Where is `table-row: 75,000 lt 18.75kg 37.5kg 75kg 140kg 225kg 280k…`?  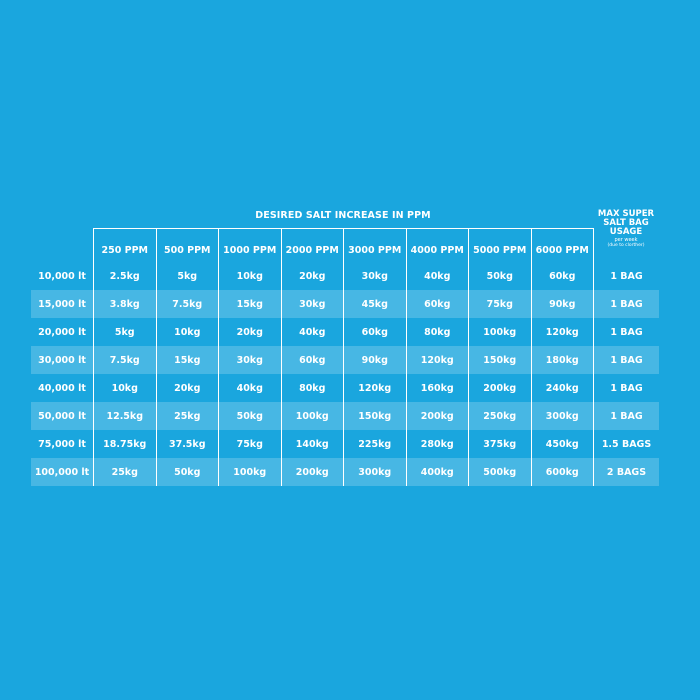 table-row: 75,000 lt 18.75kg 37.5kg 75kg 140kg 225kg 280k… is located at coordinates (345, 444).